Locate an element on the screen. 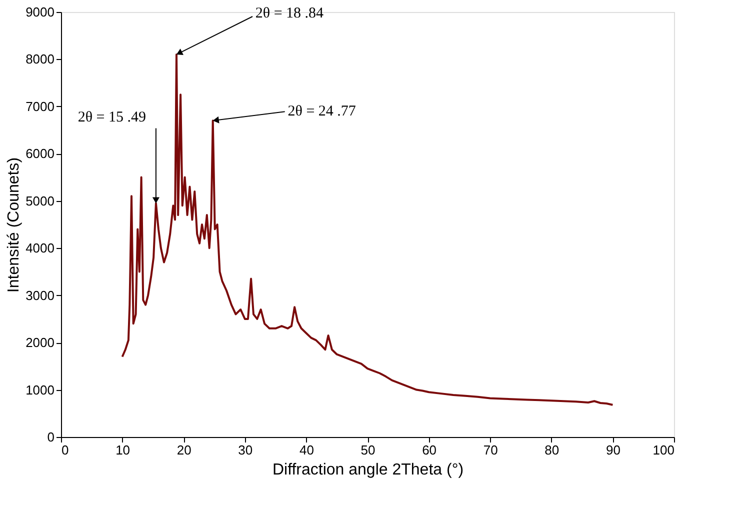  x-tick-label: 10 is located at coordinates (123, 450).